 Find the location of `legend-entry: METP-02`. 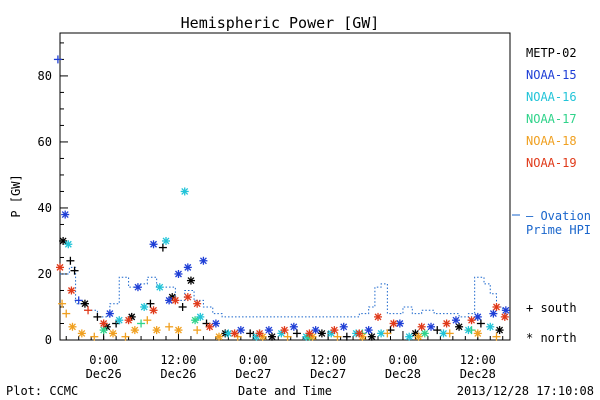

legend-entry: METP-02 is located at coordinates (551, 53).